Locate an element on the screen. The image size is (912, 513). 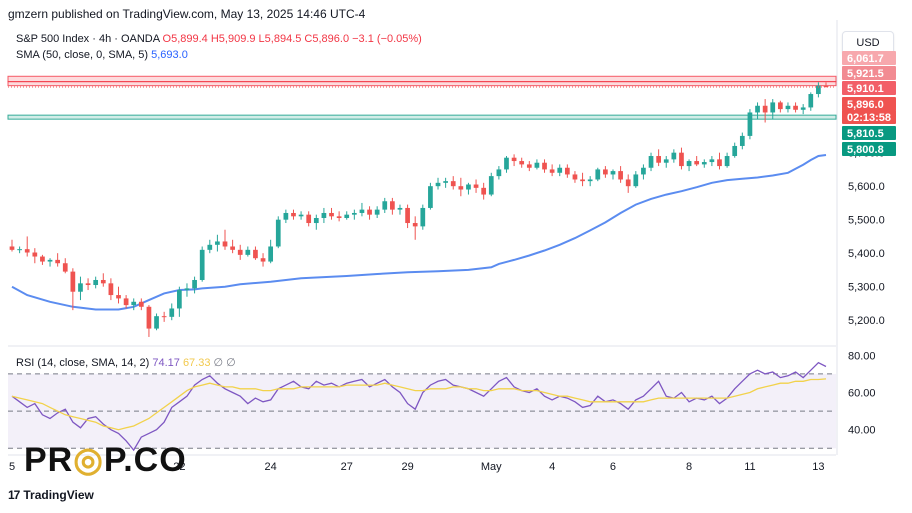
x-tick-label: 4 is located at coordinates (552, 467).